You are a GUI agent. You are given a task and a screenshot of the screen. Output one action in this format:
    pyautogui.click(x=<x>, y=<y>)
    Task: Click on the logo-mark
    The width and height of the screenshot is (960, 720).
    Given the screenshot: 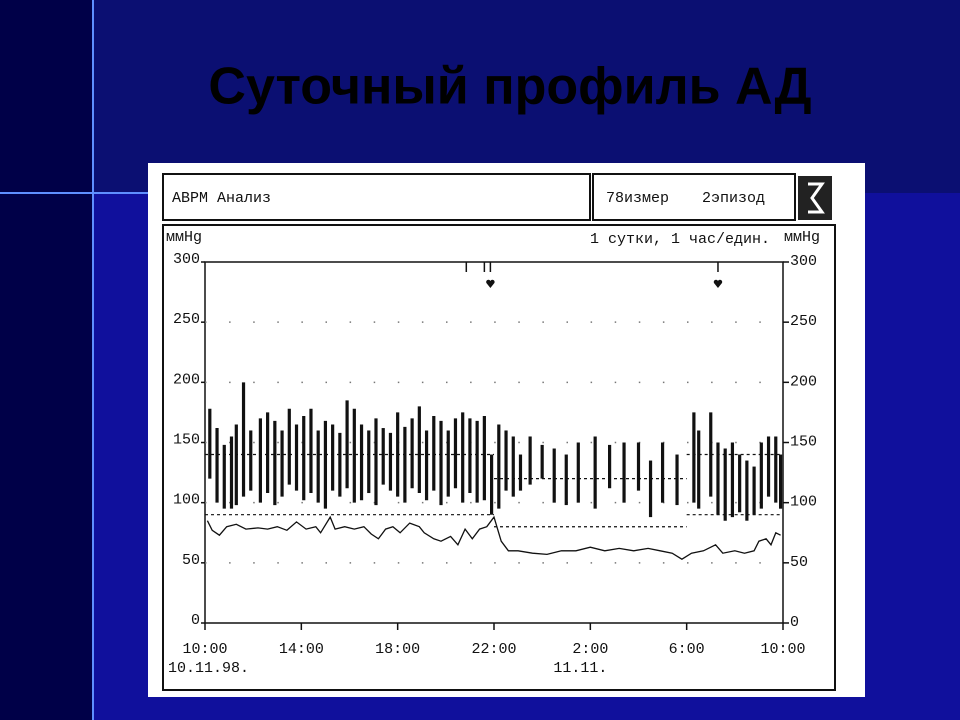 What is the action you would take?
    pyautogui.click(x=816, y=198)
    